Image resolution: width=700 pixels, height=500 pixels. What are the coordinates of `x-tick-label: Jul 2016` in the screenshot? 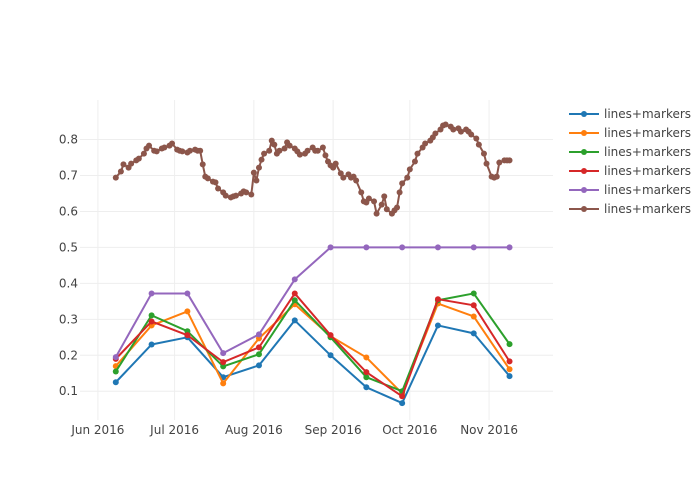 It's located at (174, 430).